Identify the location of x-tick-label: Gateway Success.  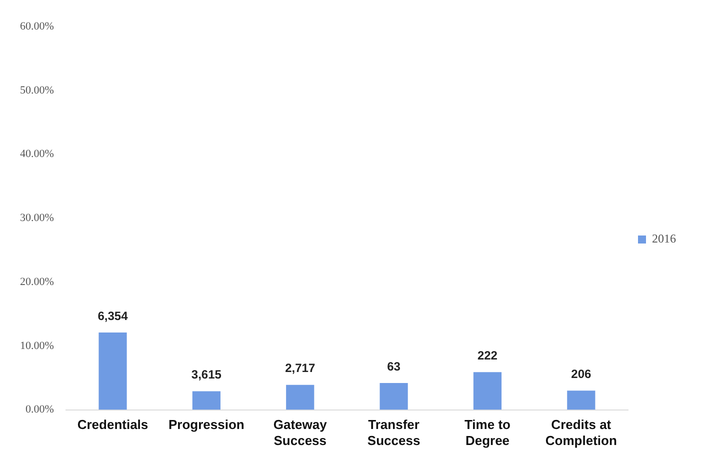
(300, 432).